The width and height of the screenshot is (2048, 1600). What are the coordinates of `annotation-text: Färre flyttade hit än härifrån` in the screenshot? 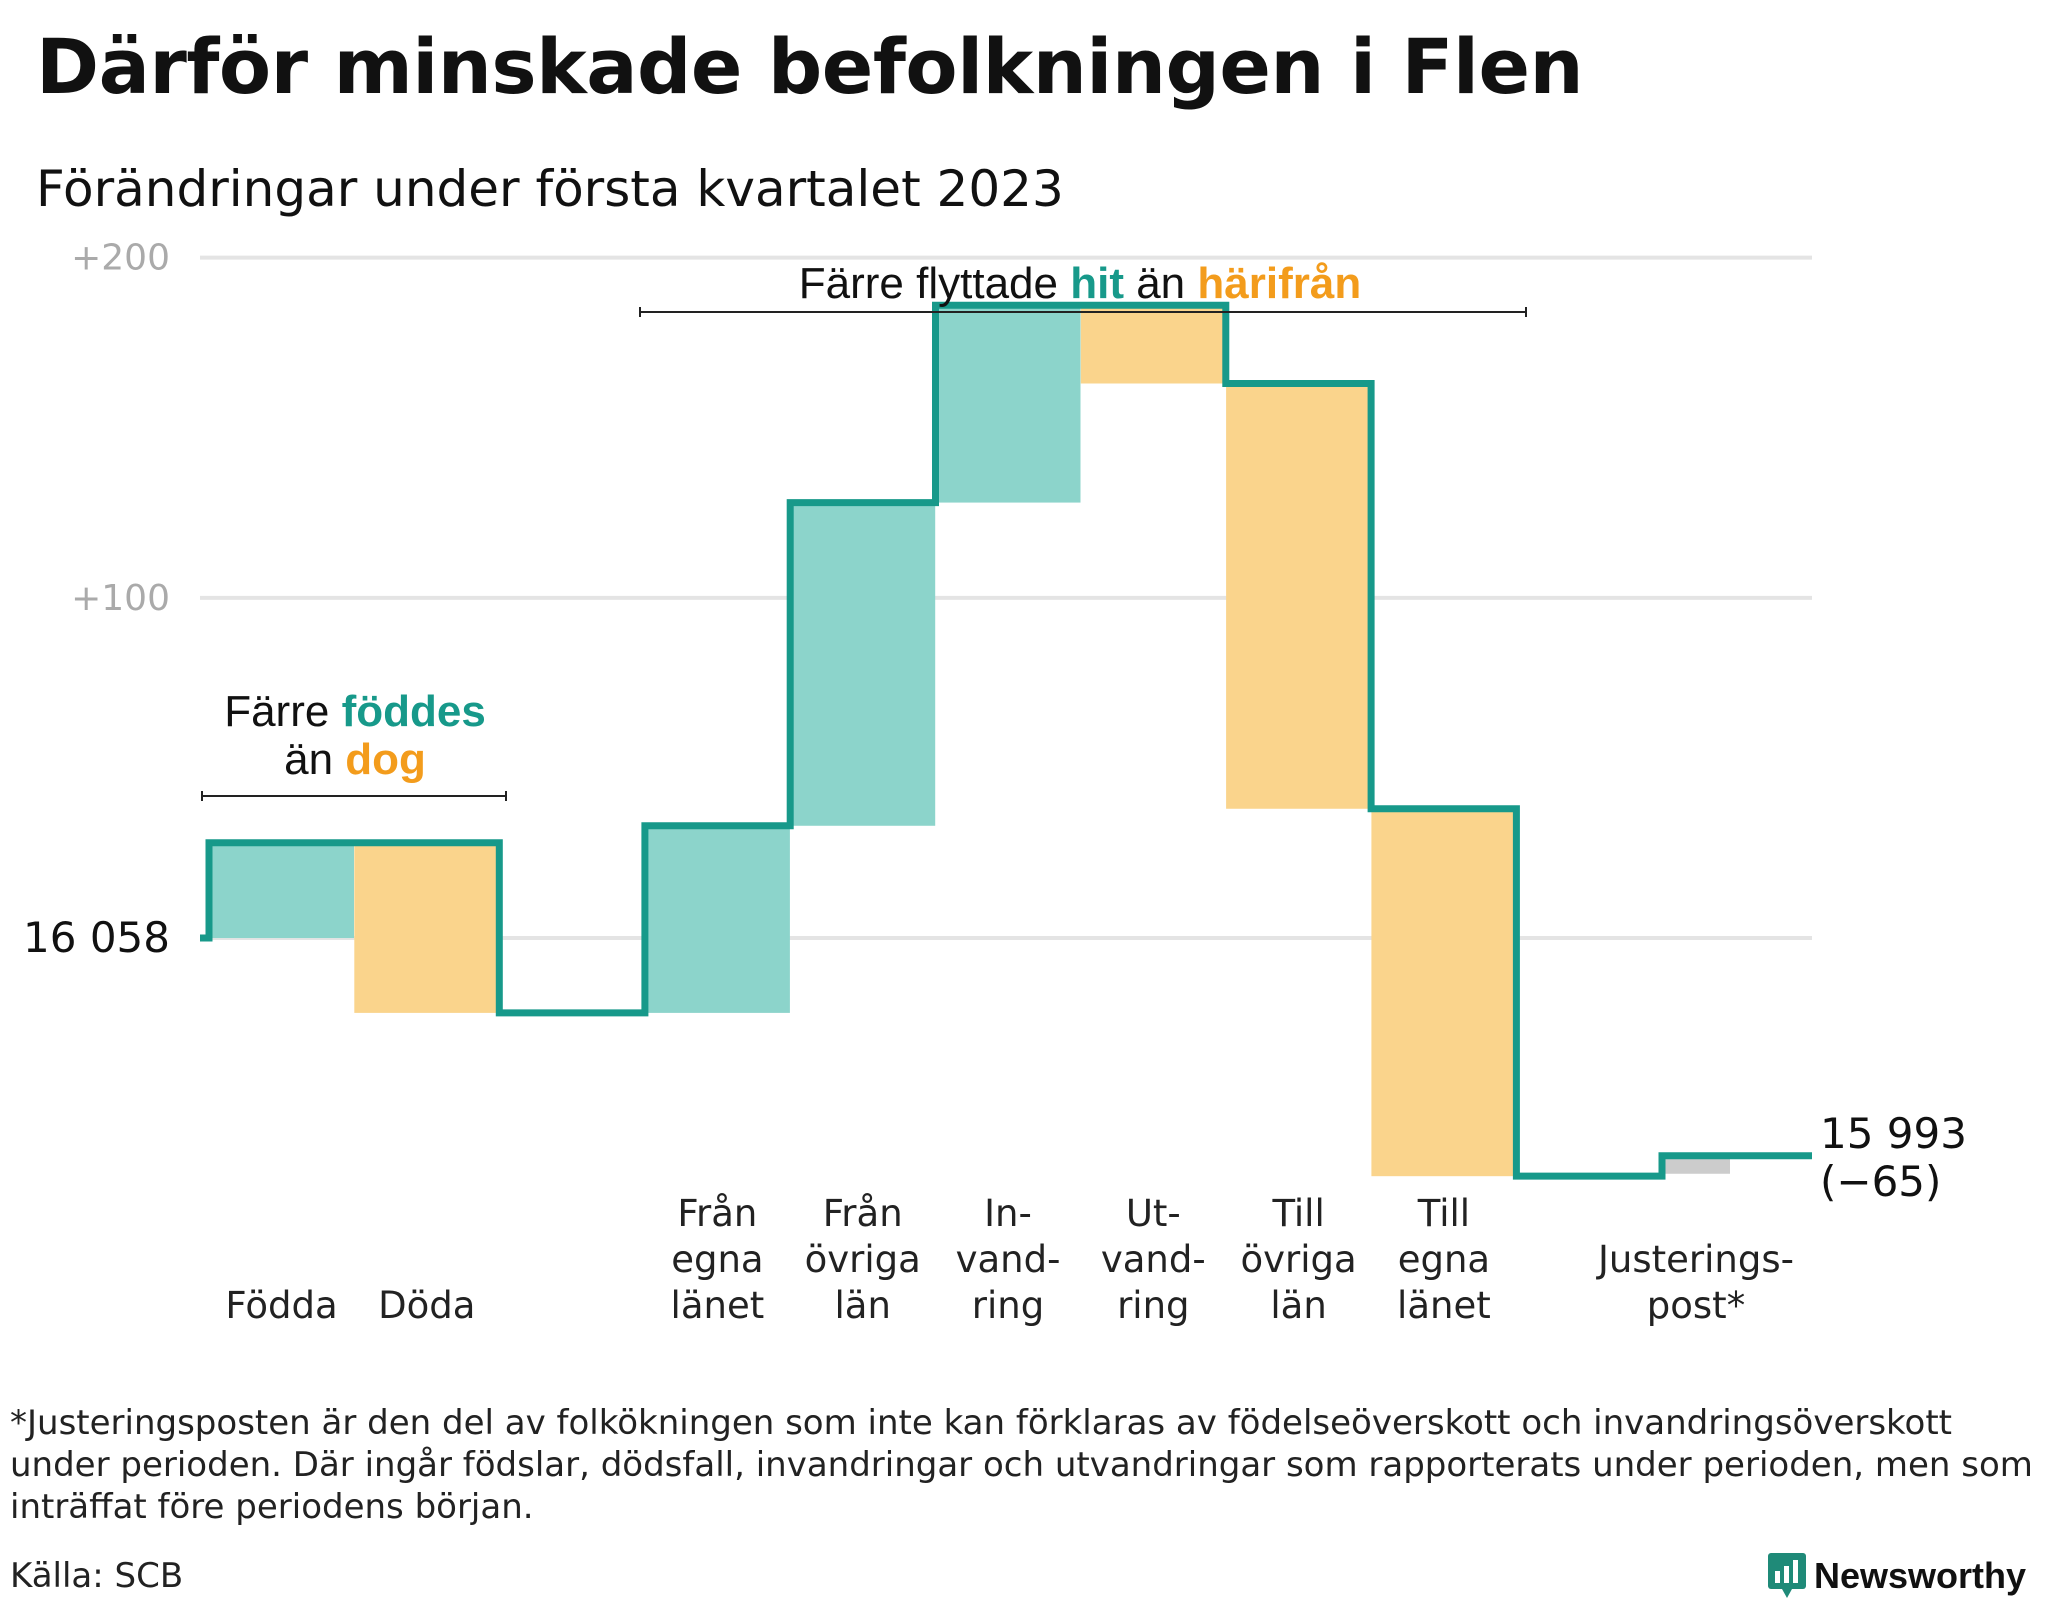 It's located at (1080, 283).